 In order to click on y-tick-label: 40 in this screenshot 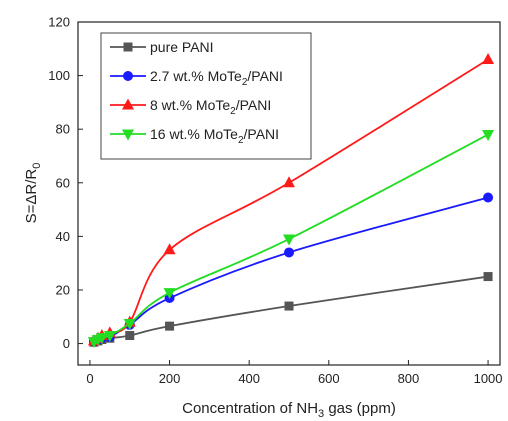, I will do `click(63, 236)`.